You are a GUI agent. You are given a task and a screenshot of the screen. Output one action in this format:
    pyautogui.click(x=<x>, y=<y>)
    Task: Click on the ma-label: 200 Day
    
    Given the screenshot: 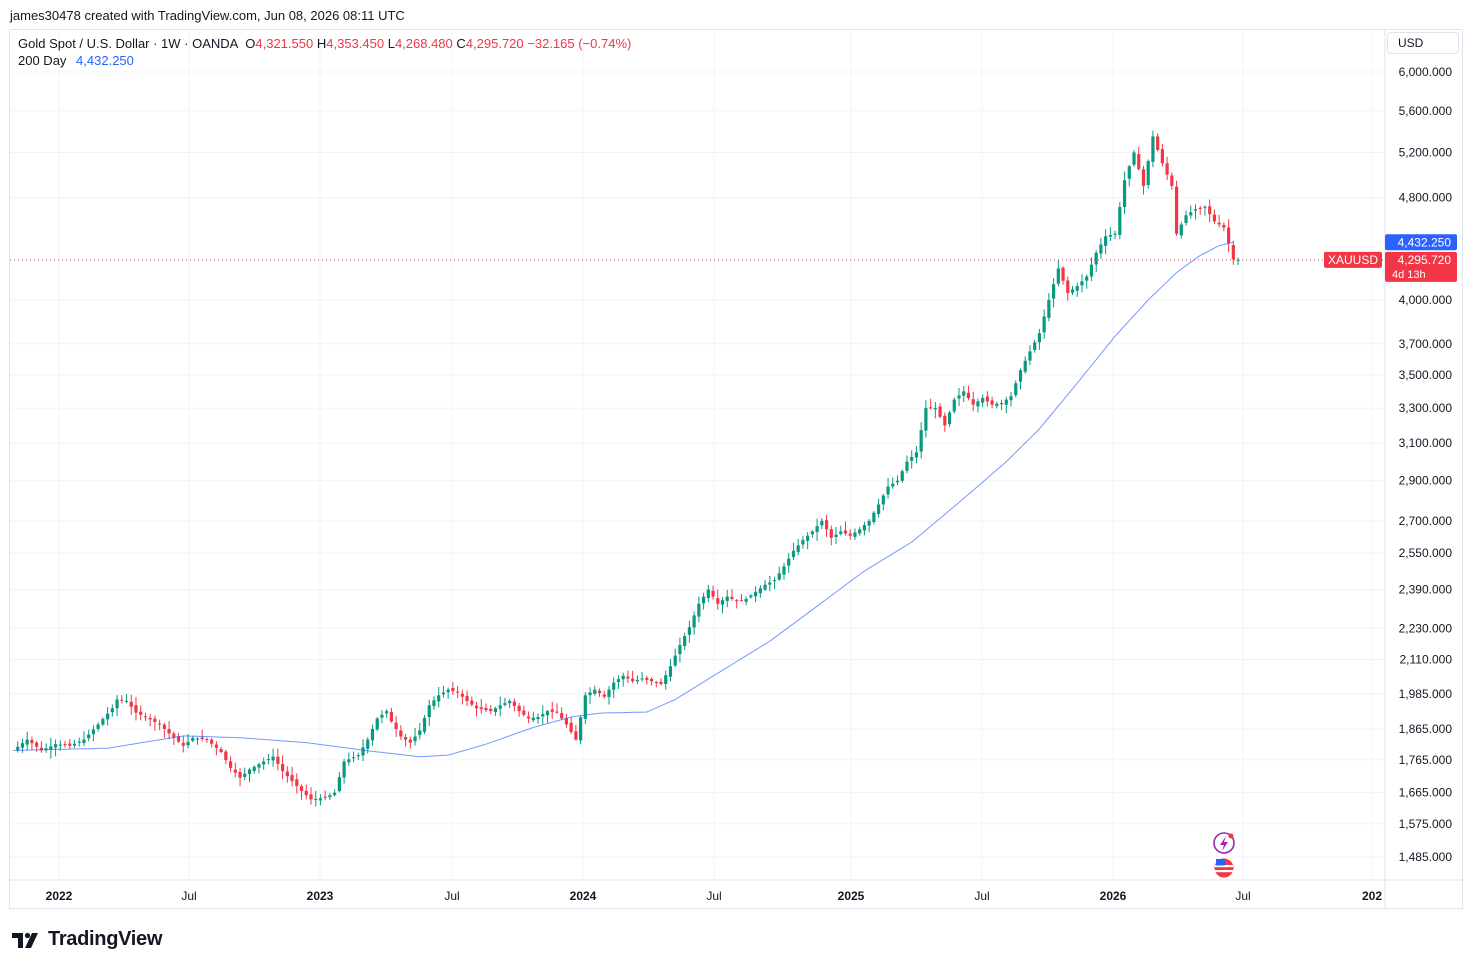 What is the action you would take?
    pyautogui.click(x=42, y=60)
    